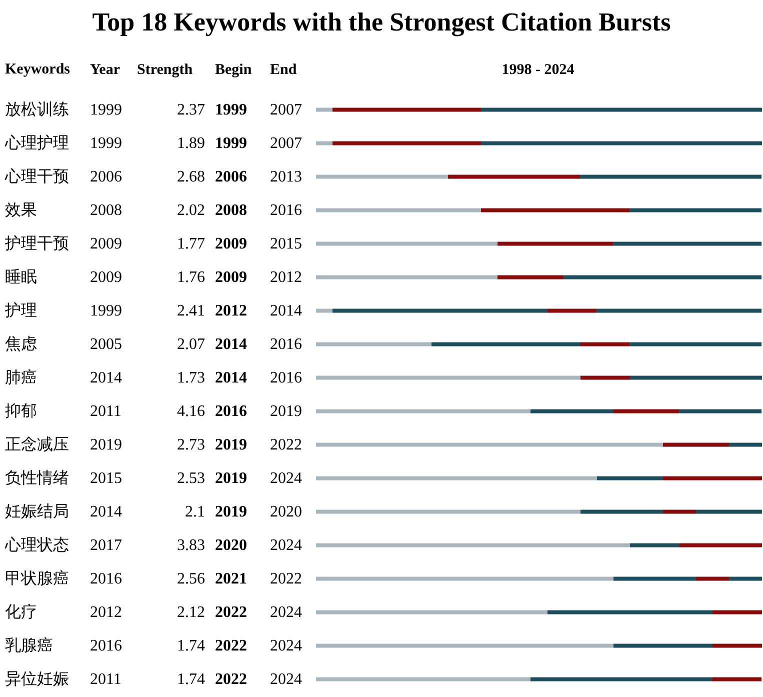  I want to click on text: 1.89, so click(191, 143).